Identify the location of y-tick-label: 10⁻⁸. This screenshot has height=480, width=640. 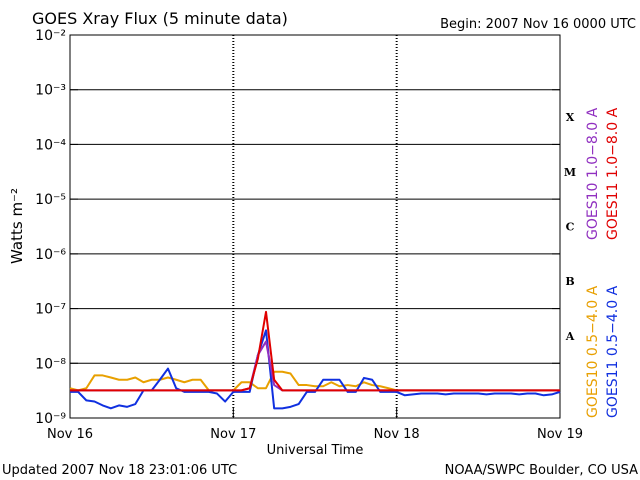
(50, 364).